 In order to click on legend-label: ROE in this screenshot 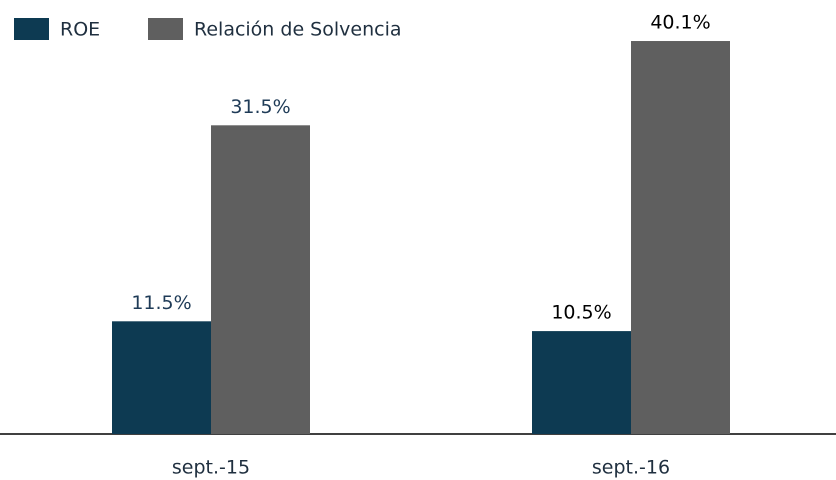, I will do `click(80, 30)`.